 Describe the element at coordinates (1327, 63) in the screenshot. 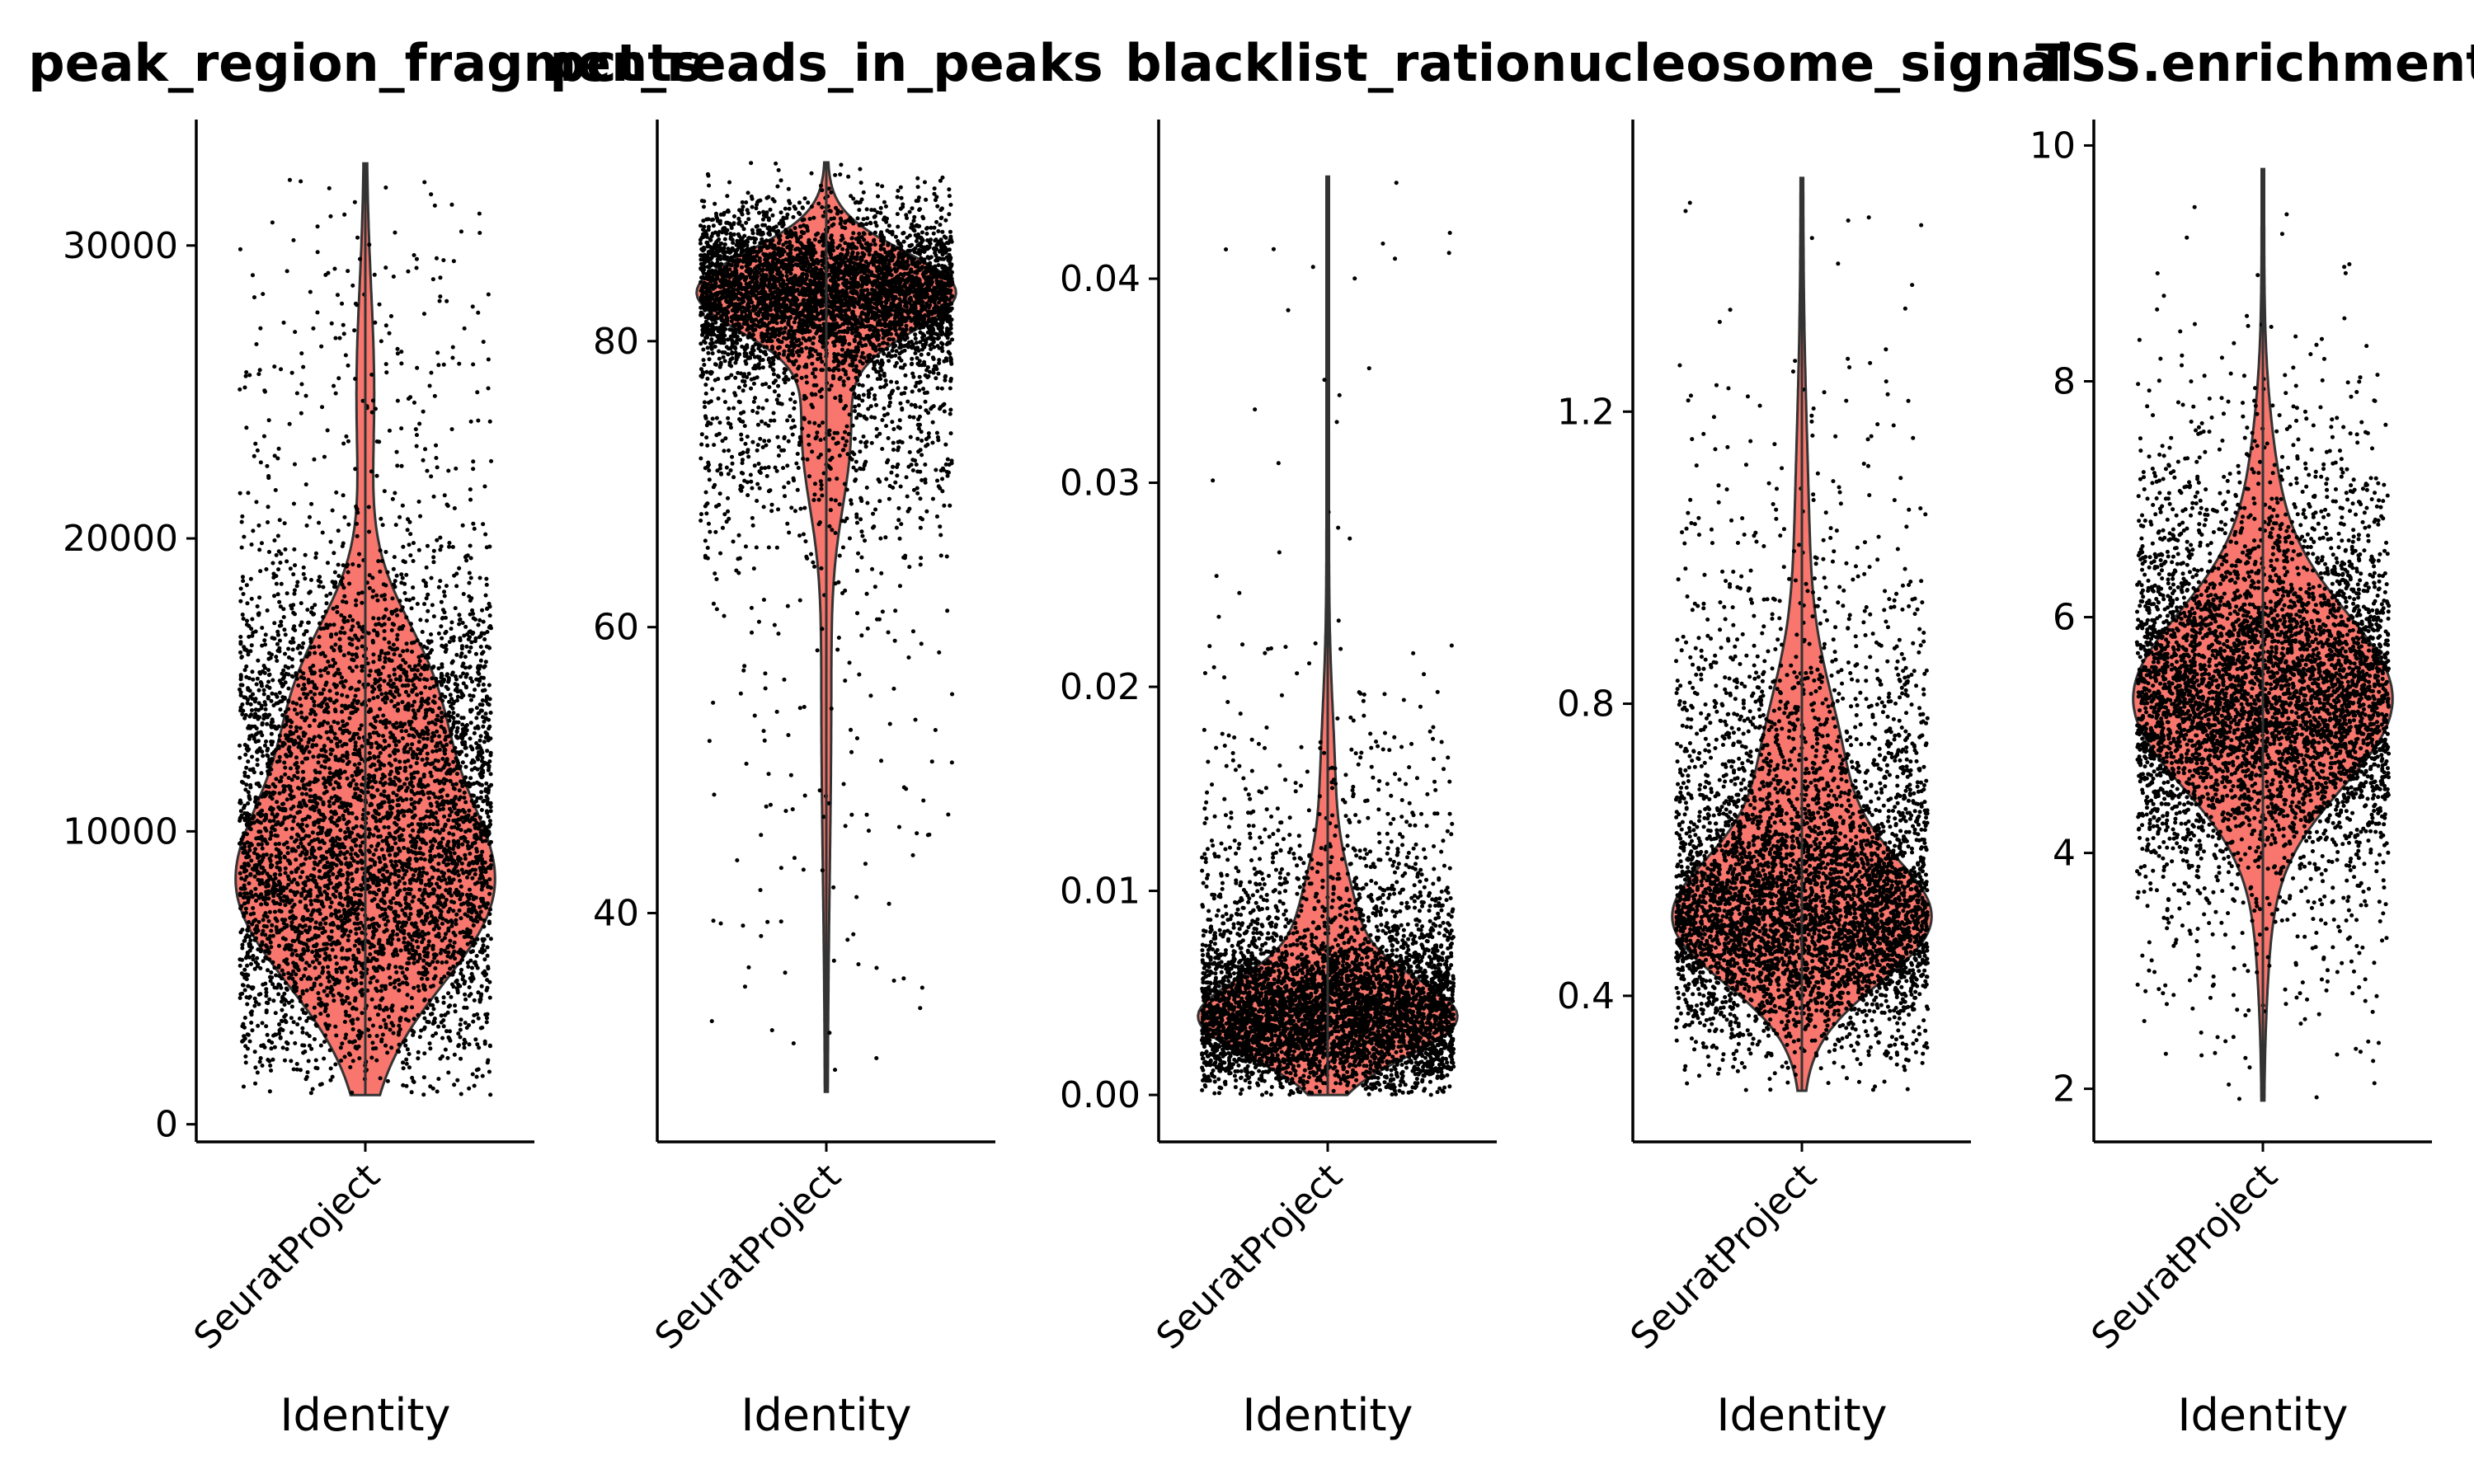

I see `panel-title: blacklist_ratio` at that location.